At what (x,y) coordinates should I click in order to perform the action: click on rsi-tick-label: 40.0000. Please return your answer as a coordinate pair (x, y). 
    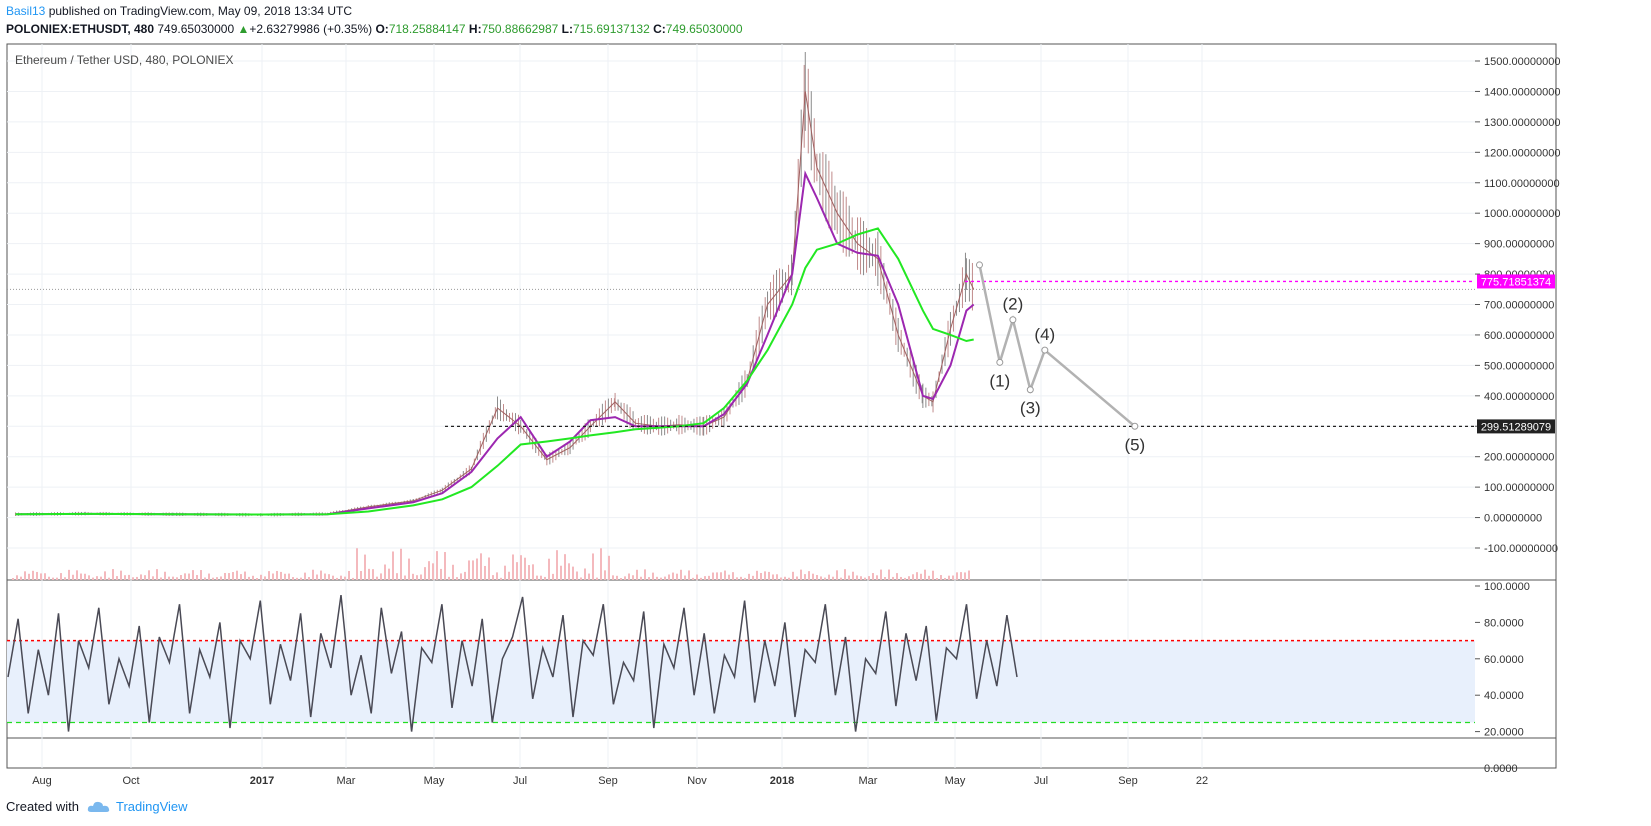
    Looking at the image, I should click on (1504, 696).